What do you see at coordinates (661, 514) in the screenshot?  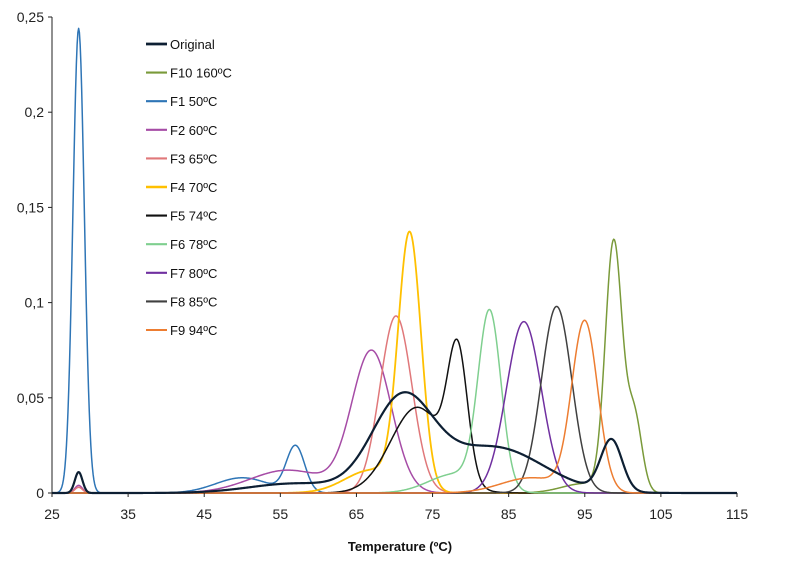 I see `x-tick-label: 105` at bounding box center [661, 514].